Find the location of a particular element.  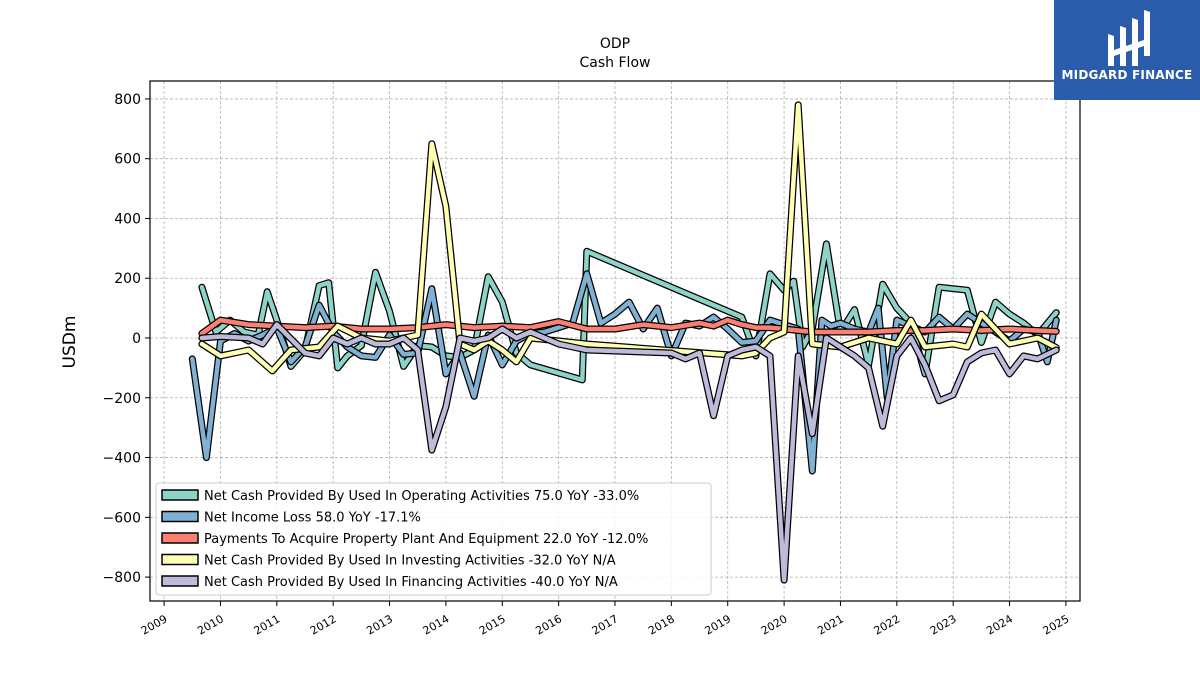

midgard-emblem-icon is located at coordinates (1129, 38).